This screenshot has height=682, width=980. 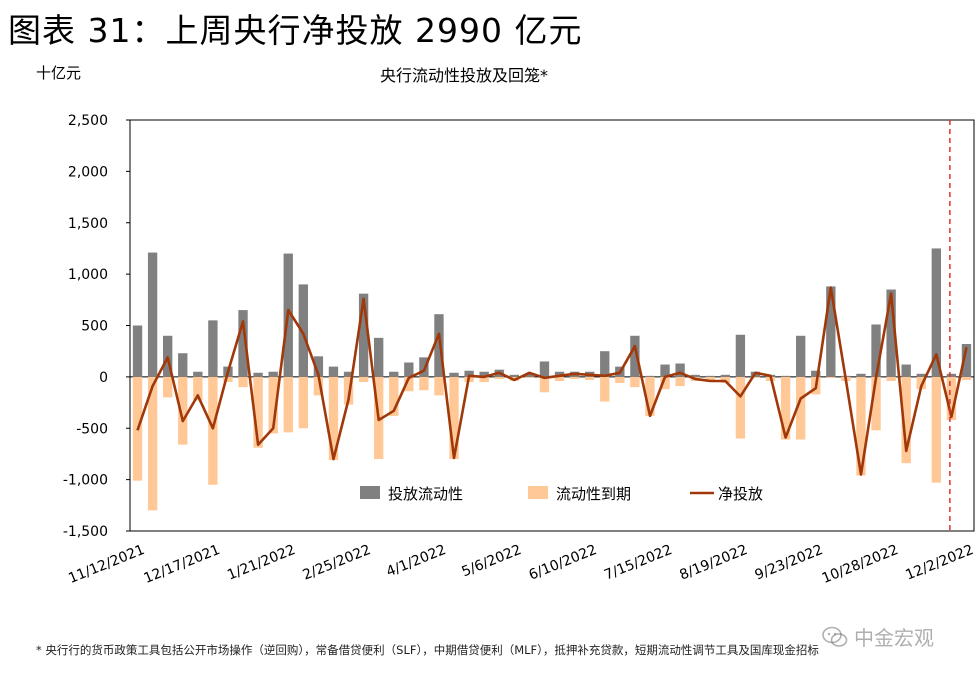 I want to click on y-tick-label: 0, so click(x=103, y=378).